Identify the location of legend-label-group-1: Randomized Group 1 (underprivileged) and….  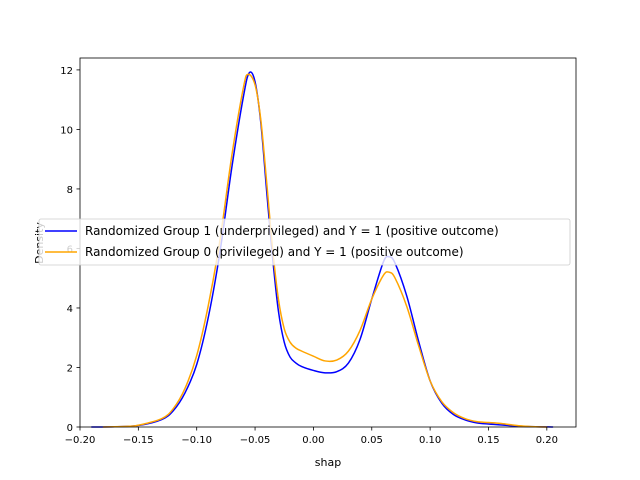
(292, 231).